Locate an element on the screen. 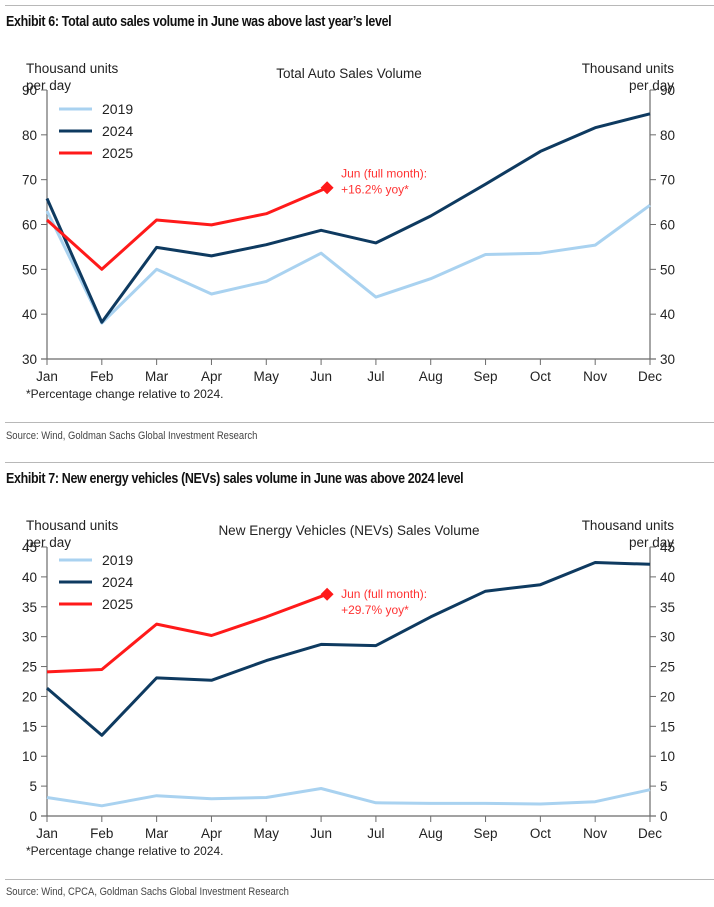 The height and width of the screenshot is (907, 714). y-tick-label-right: 0 is located at coordinates (664, 816).